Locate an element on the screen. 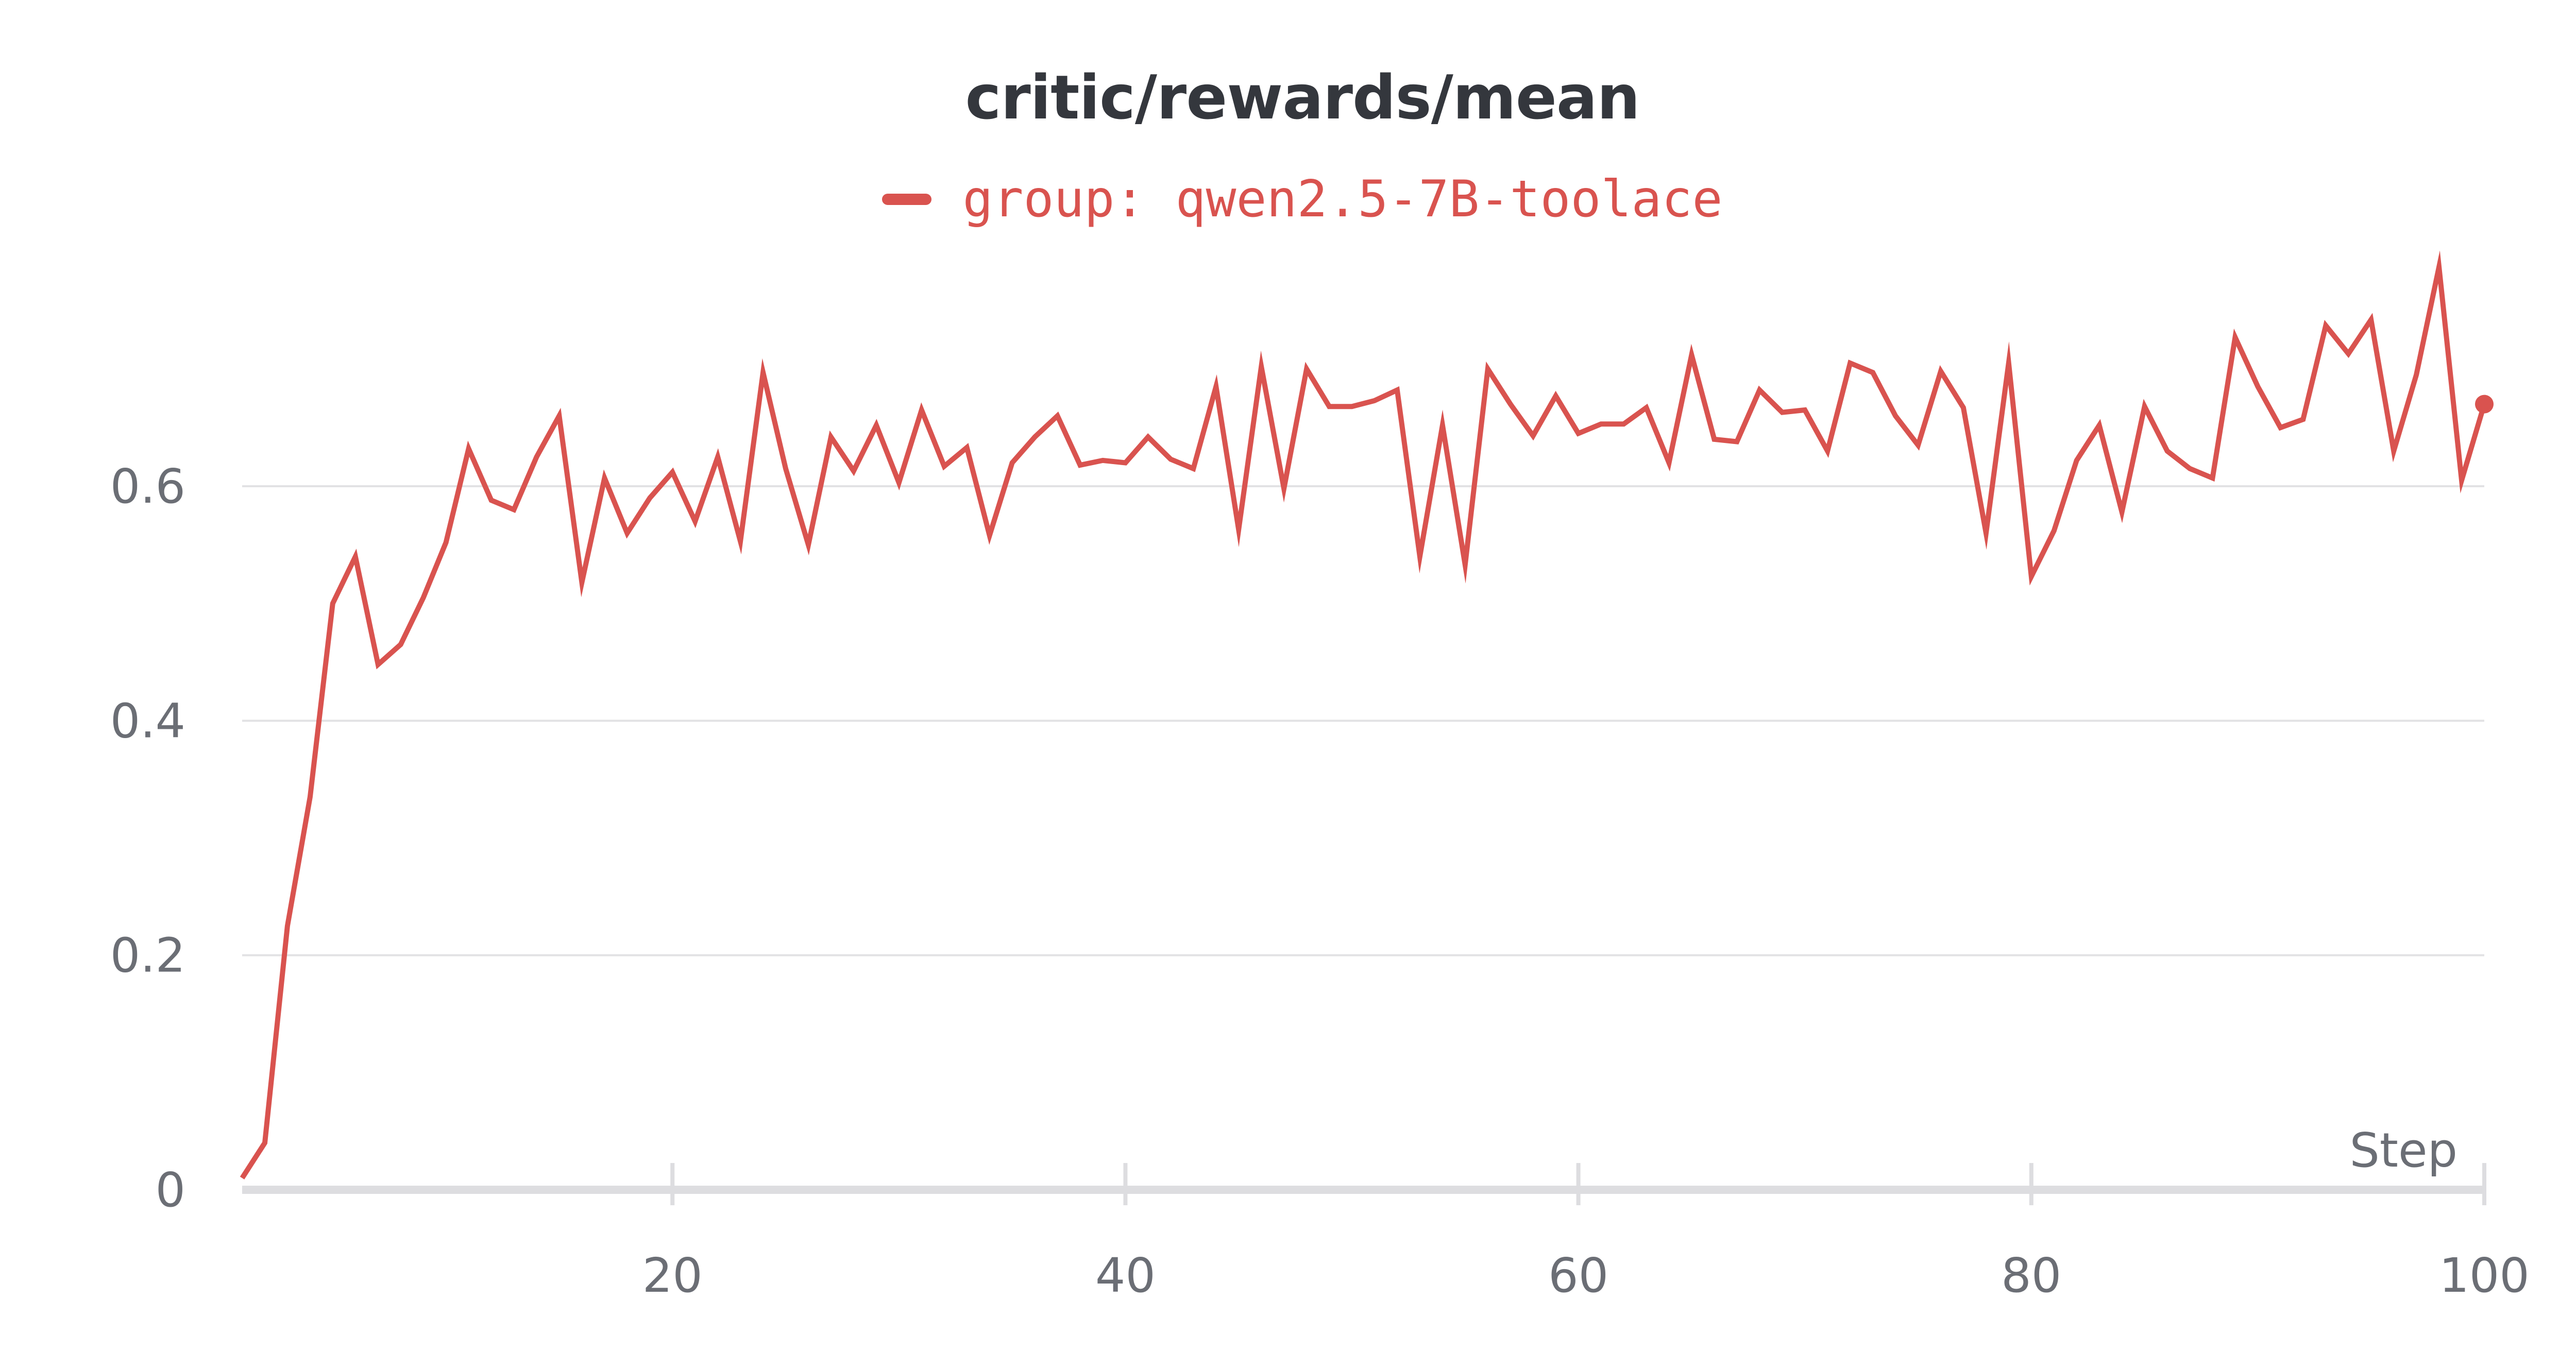 The height and width of the screenshot is (1368, 2576). x-tick-label: 100 is located at coordinates (2484, 1275).